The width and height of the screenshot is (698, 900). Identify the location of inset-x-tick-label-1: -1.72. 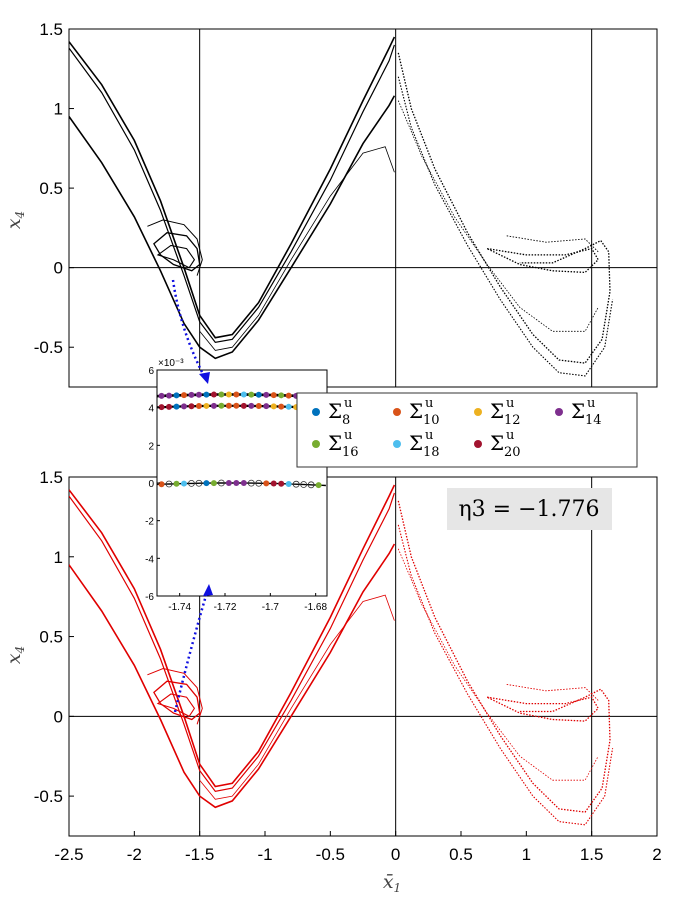
(225, 607).